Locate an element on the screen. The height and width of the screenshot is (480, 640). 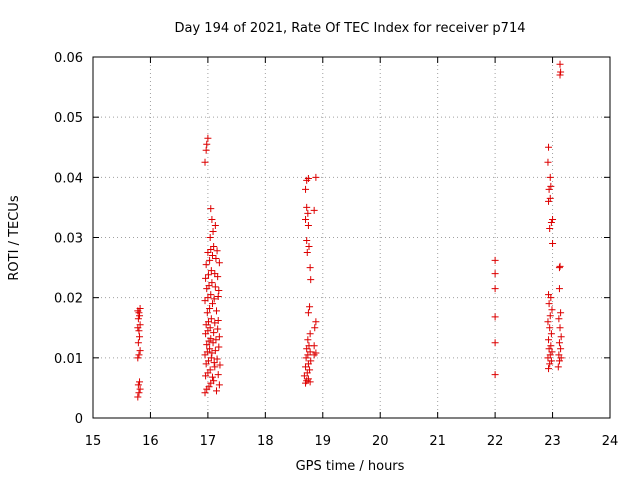
x-tick-label: 18 is located at coordinates (265, 441).